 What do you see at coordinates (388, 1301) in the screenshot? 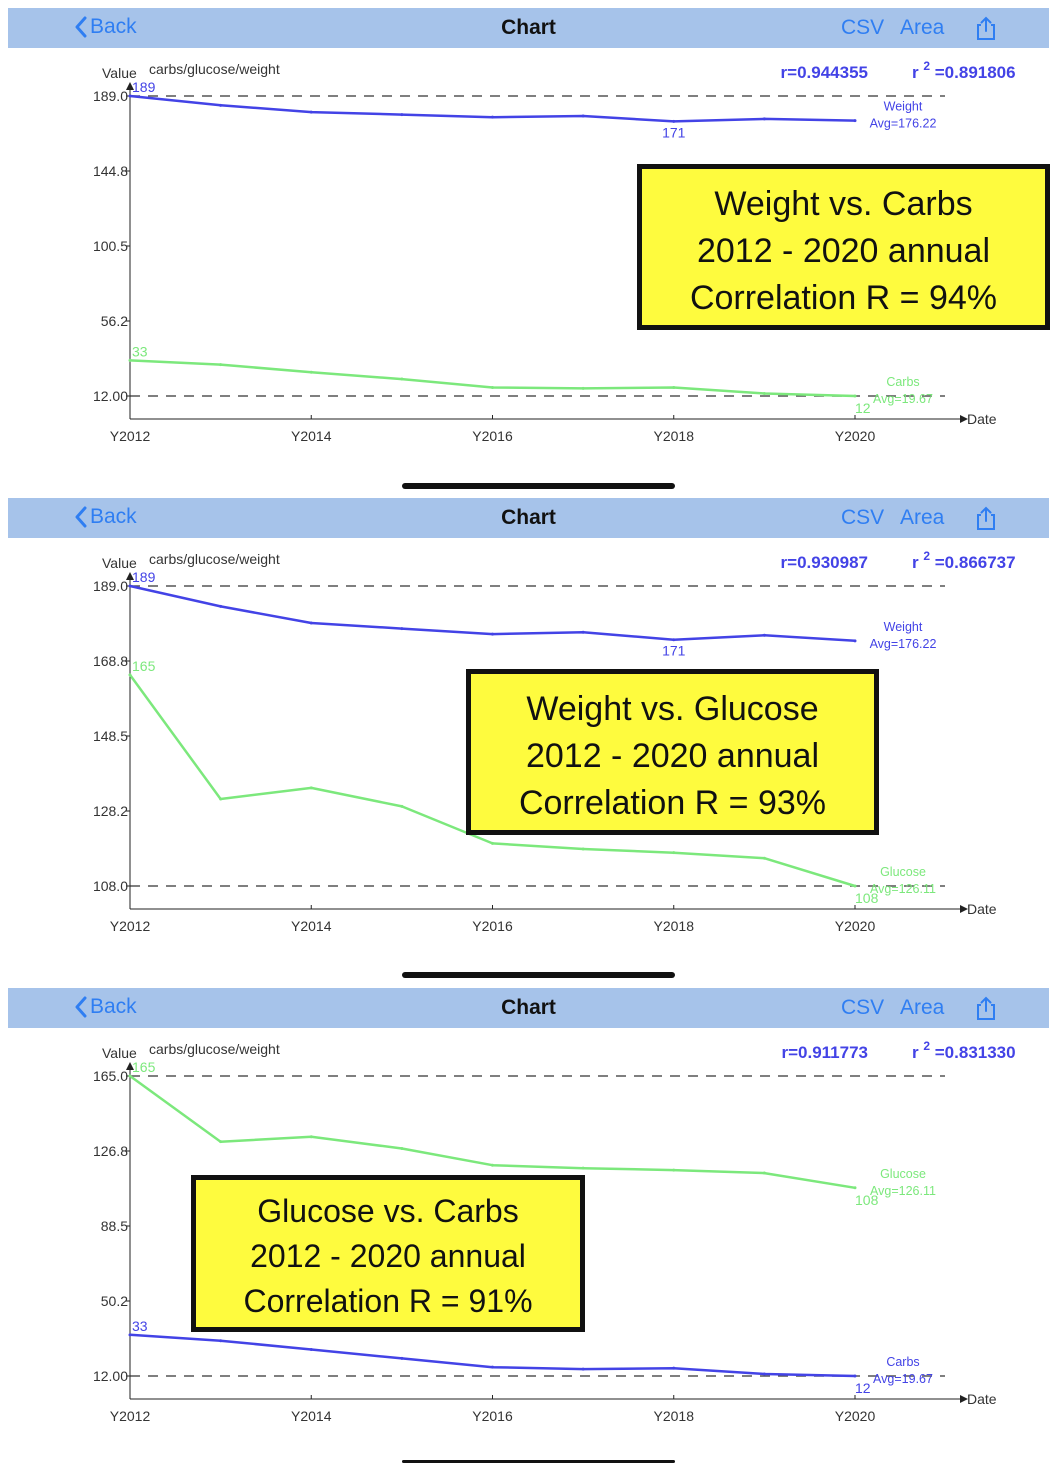
I see `callout-line: Correlation R = 91%` at bounding box center [388, 1301].